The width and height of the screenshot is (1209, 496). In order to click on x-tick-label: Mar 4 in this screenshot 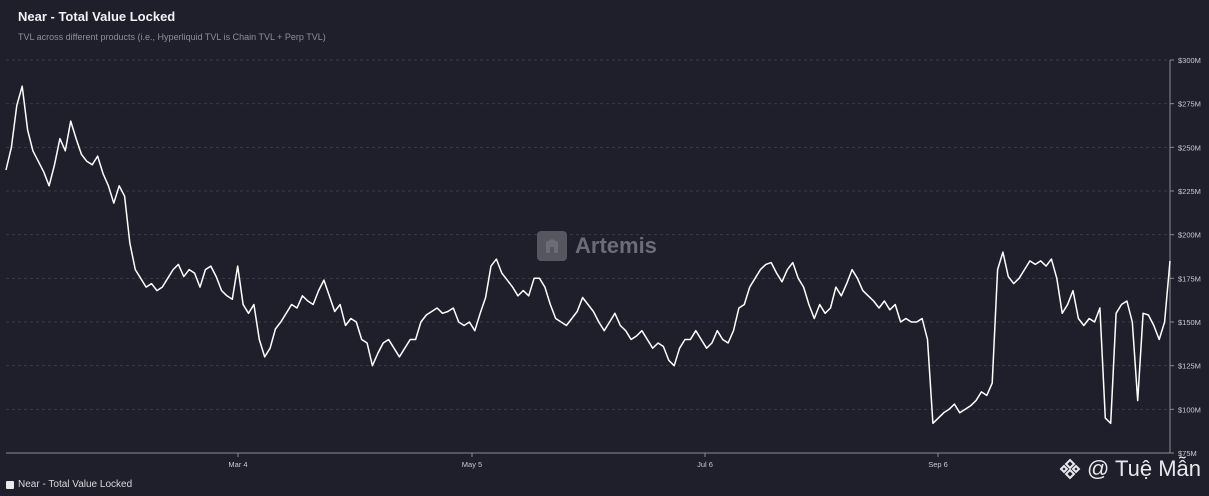, I will do `click(237, 464)`.